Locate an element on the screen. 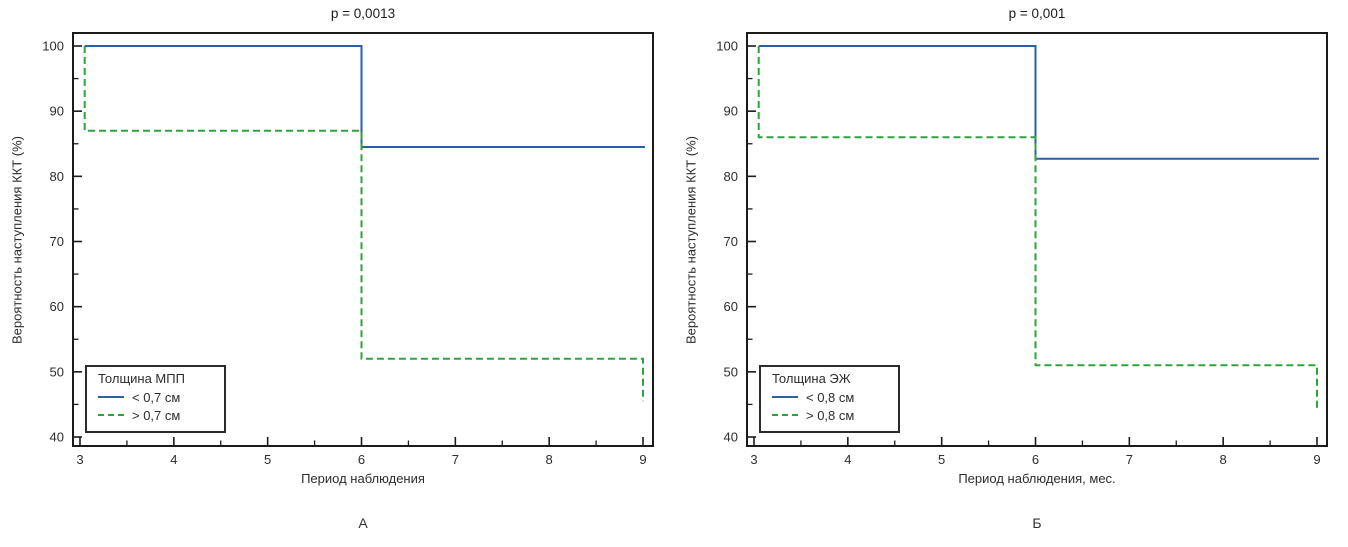 This screenshot has height=547, width=1348. legend-a: Толщина МПП < 0,7 см > 0,7 см is located at coordinates (155, 399).